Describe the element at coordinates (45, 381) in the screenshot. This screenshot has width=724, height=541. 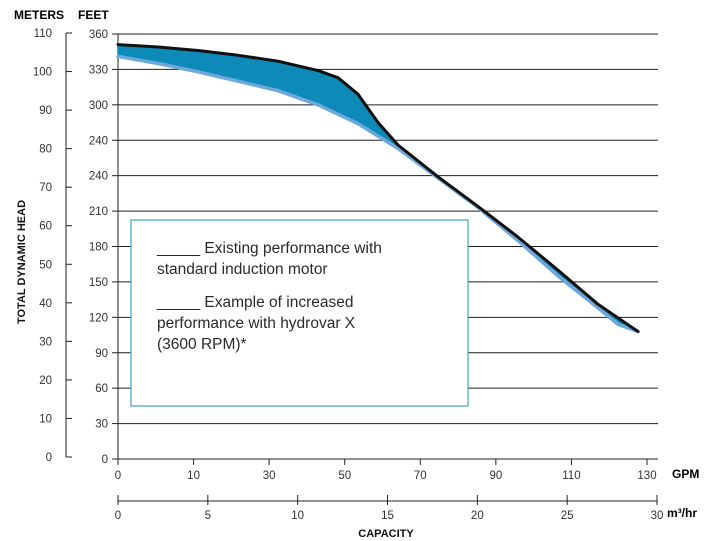
I see `meters-tick-label: 20` at that location.